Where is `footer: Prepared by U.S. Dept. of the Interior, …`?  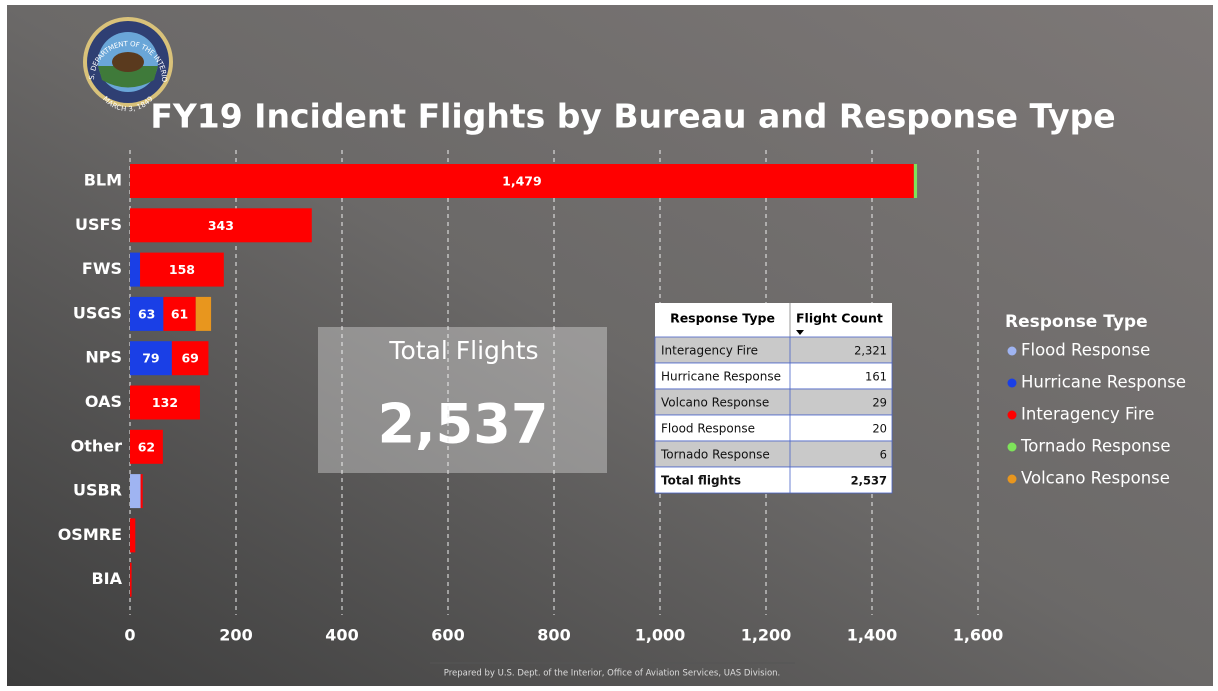
footer: Prepared by U.S. Dept. of the Interior, … is located at coordinates (612, 674).